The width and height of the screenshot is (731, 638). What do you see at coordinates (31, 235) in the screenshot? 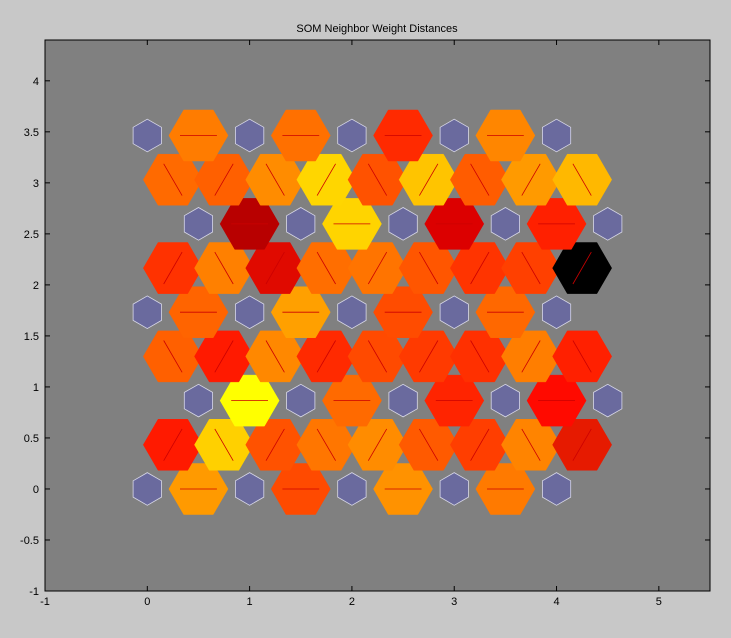
I see `y-tick-label-7: 2.5` at bounding box center [31, 235].